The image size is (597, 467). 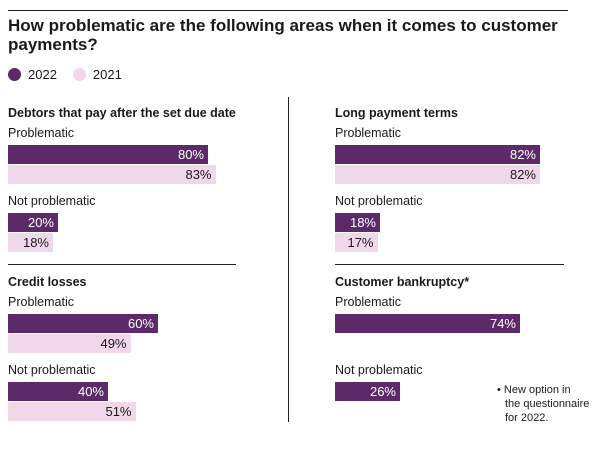 I want to click on legend-item-2021: 2021, so click(x=97, y=74).